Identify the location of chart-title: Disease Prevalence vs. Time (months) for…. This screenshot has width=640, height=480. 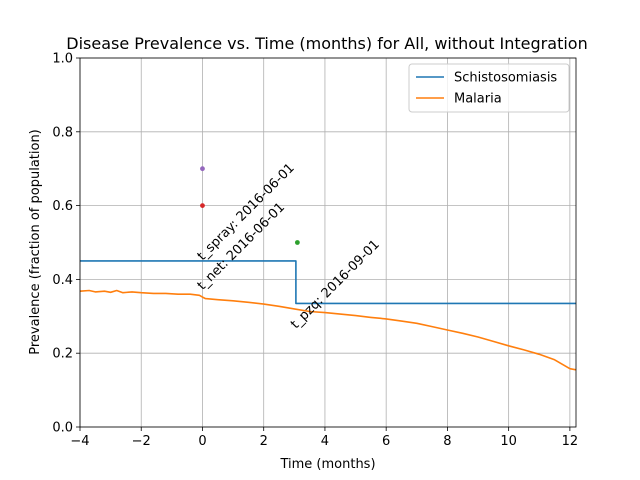
(326, 43).